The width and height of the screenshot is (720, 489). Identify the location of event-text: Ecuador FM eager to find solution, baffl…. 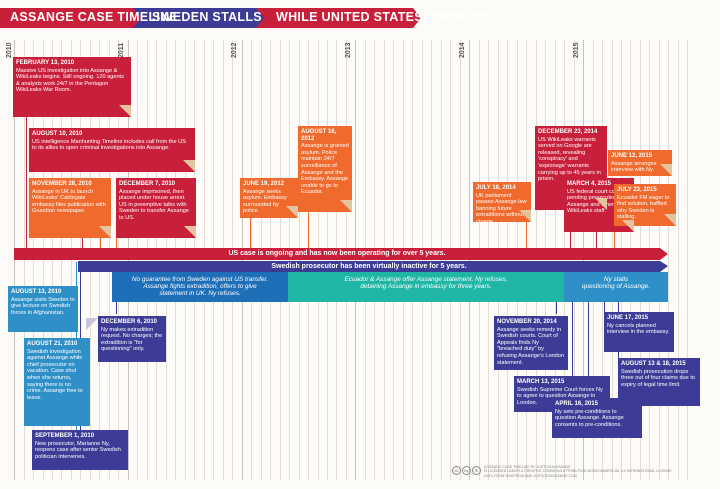
(643, 207).